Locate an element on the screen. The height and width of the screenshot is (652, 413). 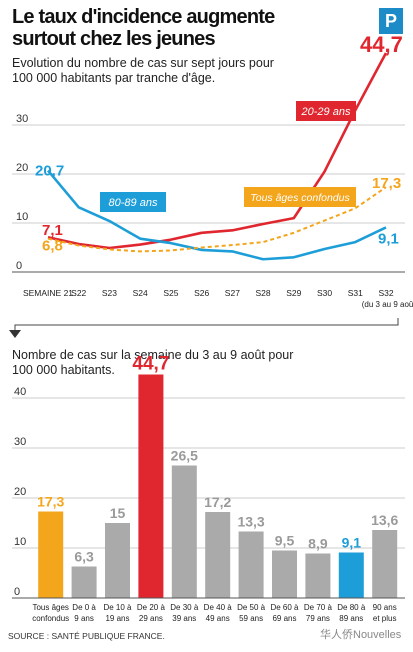
bar-value-label: 26,5 is located at coordinates (184, 456).